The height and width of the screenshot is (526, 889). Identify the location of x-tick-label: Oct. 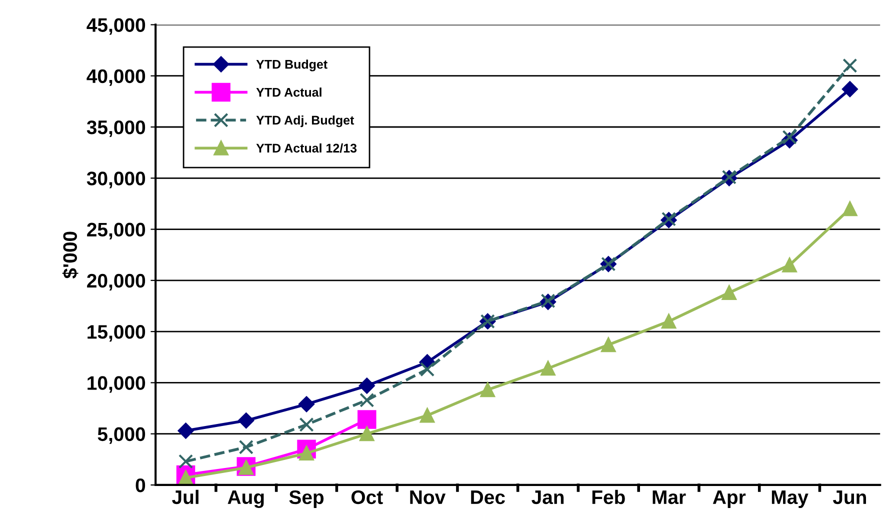
(367, 497).